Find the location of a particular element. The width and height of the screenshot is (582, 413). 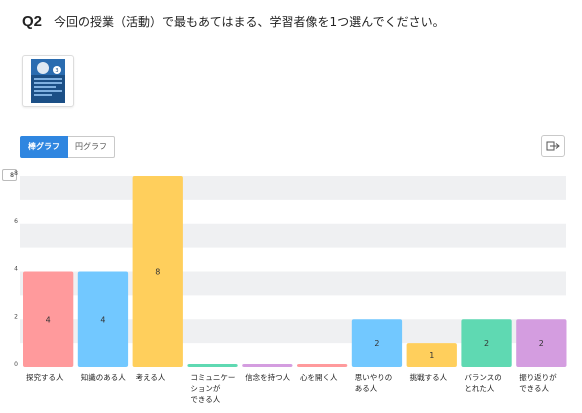

x-tick-label: 振り返りが is located at coordinates (538, 377).